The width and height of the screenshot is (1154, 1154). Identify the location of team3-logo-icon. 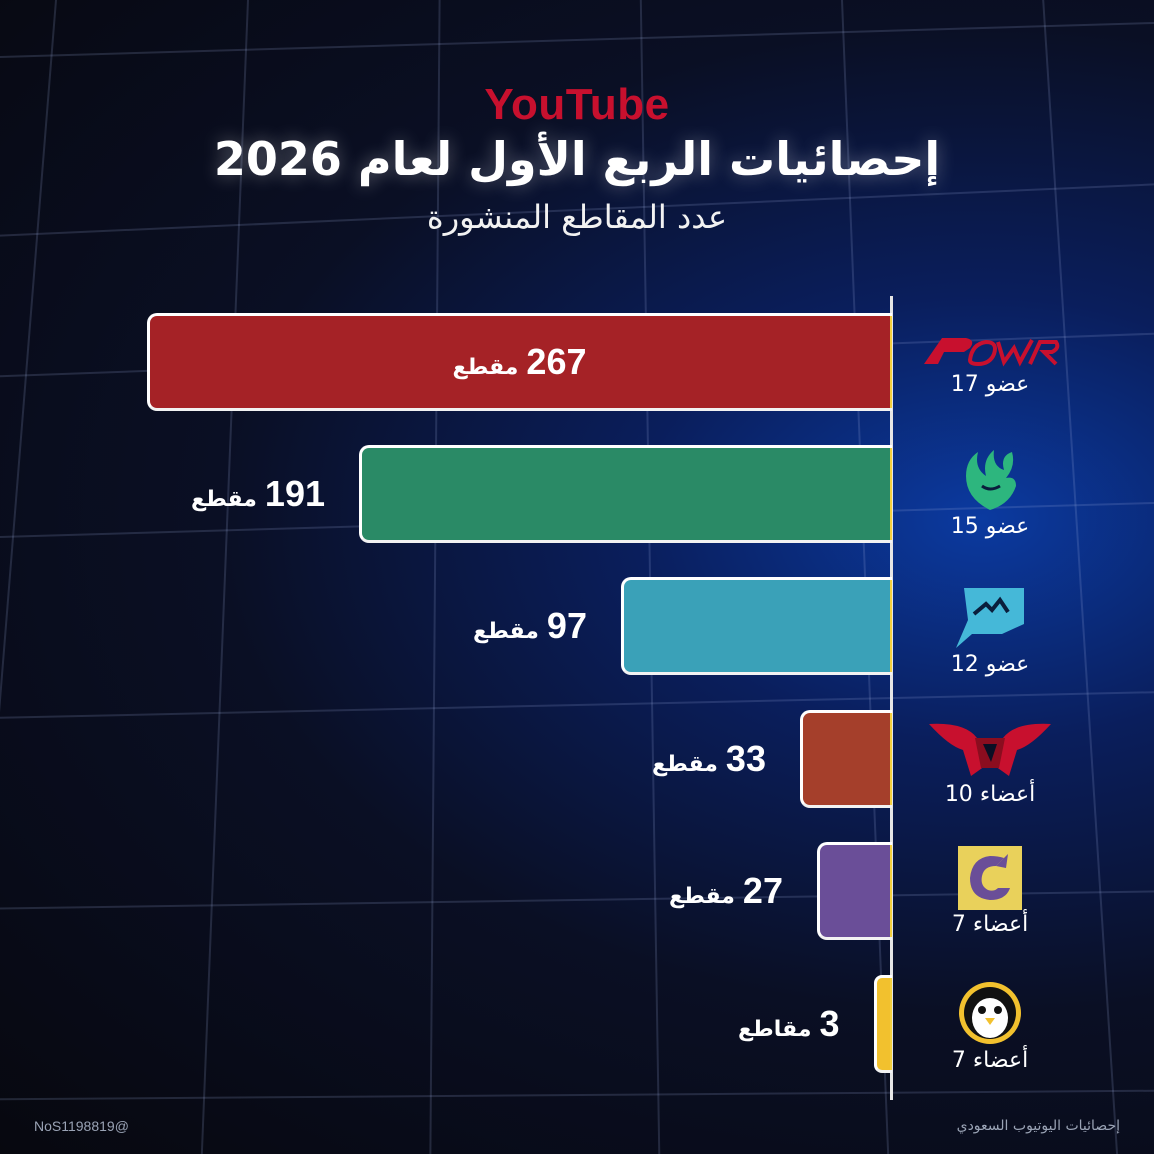
(990, 618).